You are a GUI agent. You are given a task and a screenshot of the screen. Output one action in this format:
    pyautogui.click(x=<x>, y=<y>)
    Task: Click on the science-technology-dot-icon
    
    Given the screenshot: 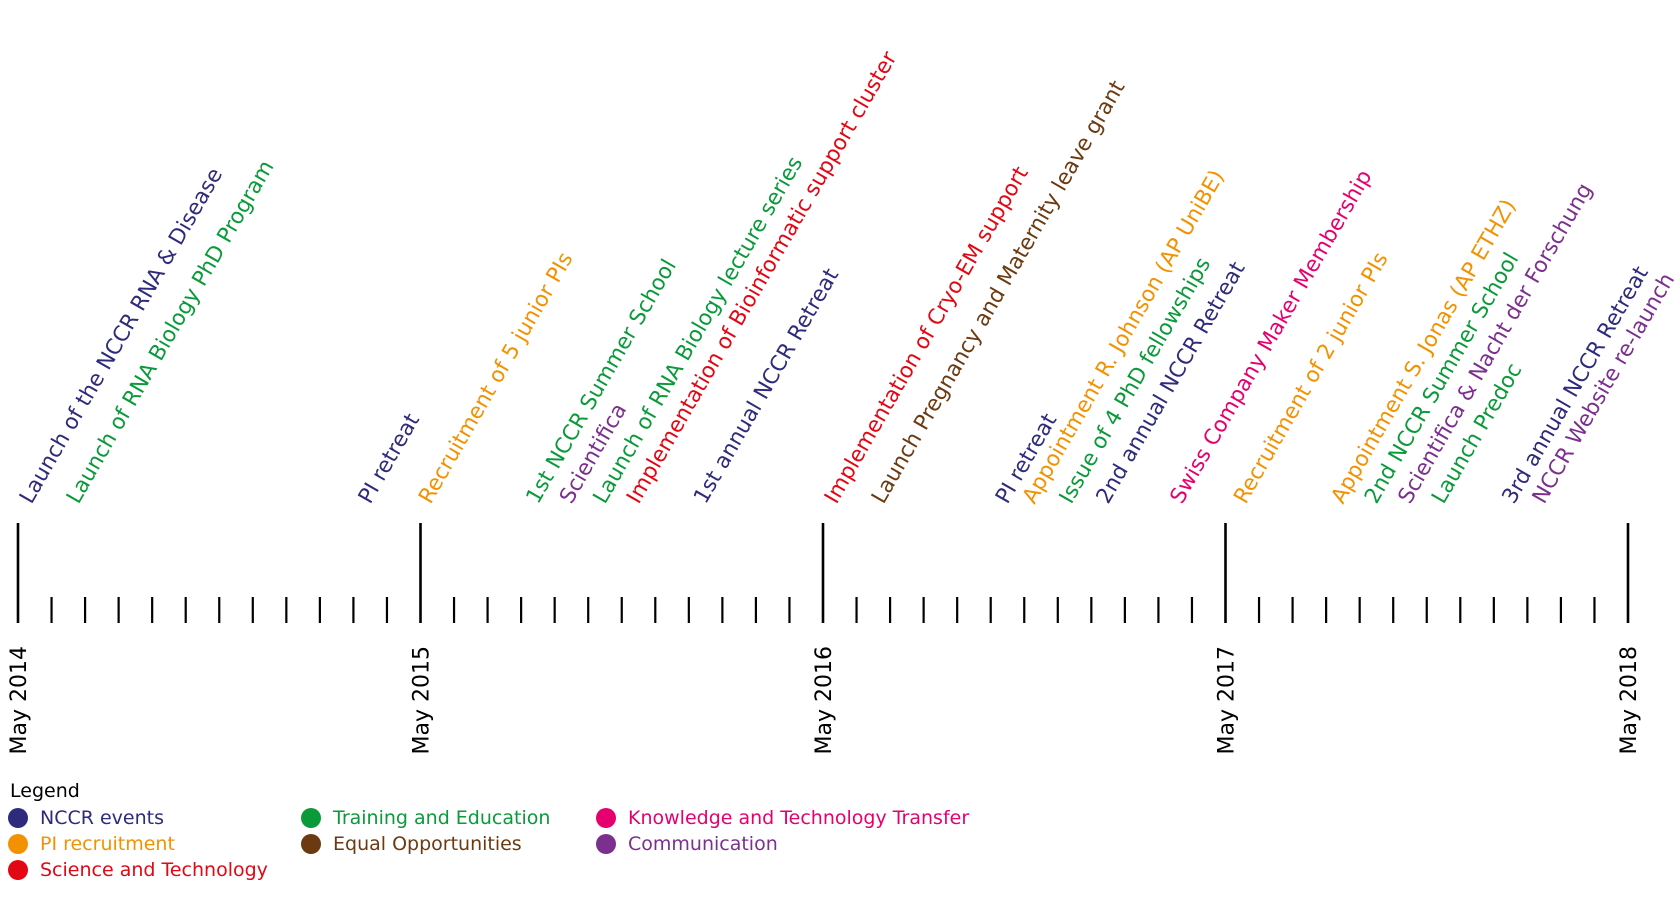 What is the action you would take?
    pyautogui.click(x=18, y=870)
    